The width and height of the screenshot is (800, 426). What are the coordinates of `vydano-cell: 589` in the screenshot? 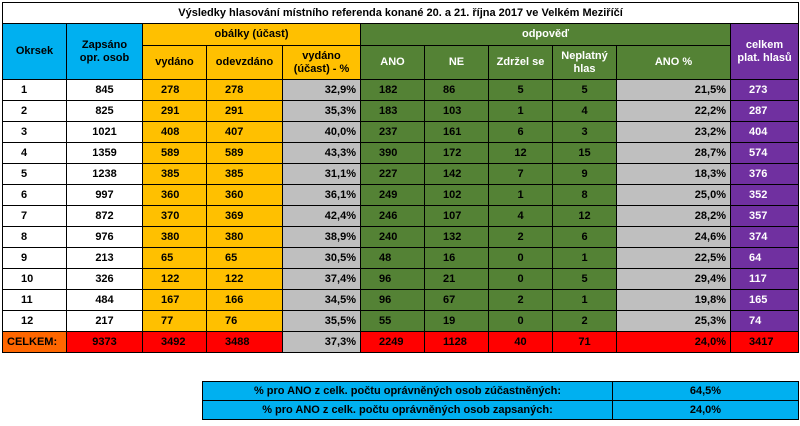 It's located at (174, 153).